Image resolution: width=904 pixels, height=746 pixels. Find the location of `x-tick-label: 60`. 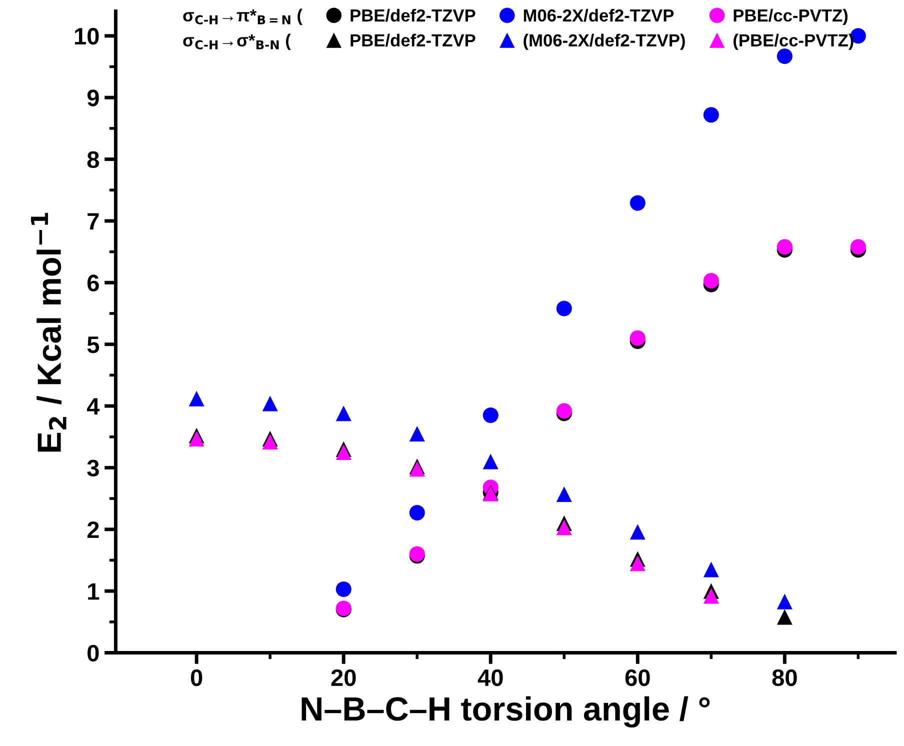

x-tick-label: 60 is located at coordinates (637, 677).